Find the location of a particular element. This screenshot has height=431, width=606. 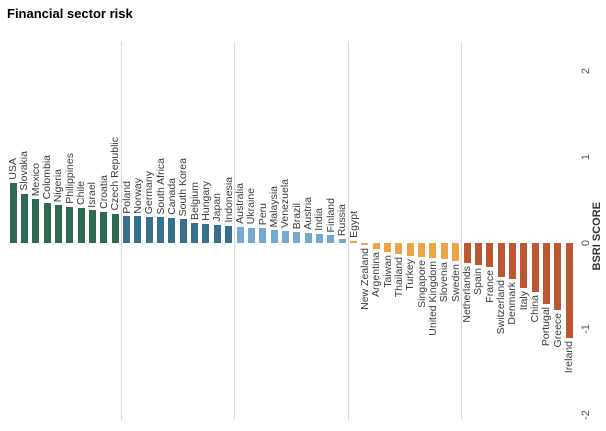

bar-label-south-korea: South Korea is located at coordinates (183, 186).